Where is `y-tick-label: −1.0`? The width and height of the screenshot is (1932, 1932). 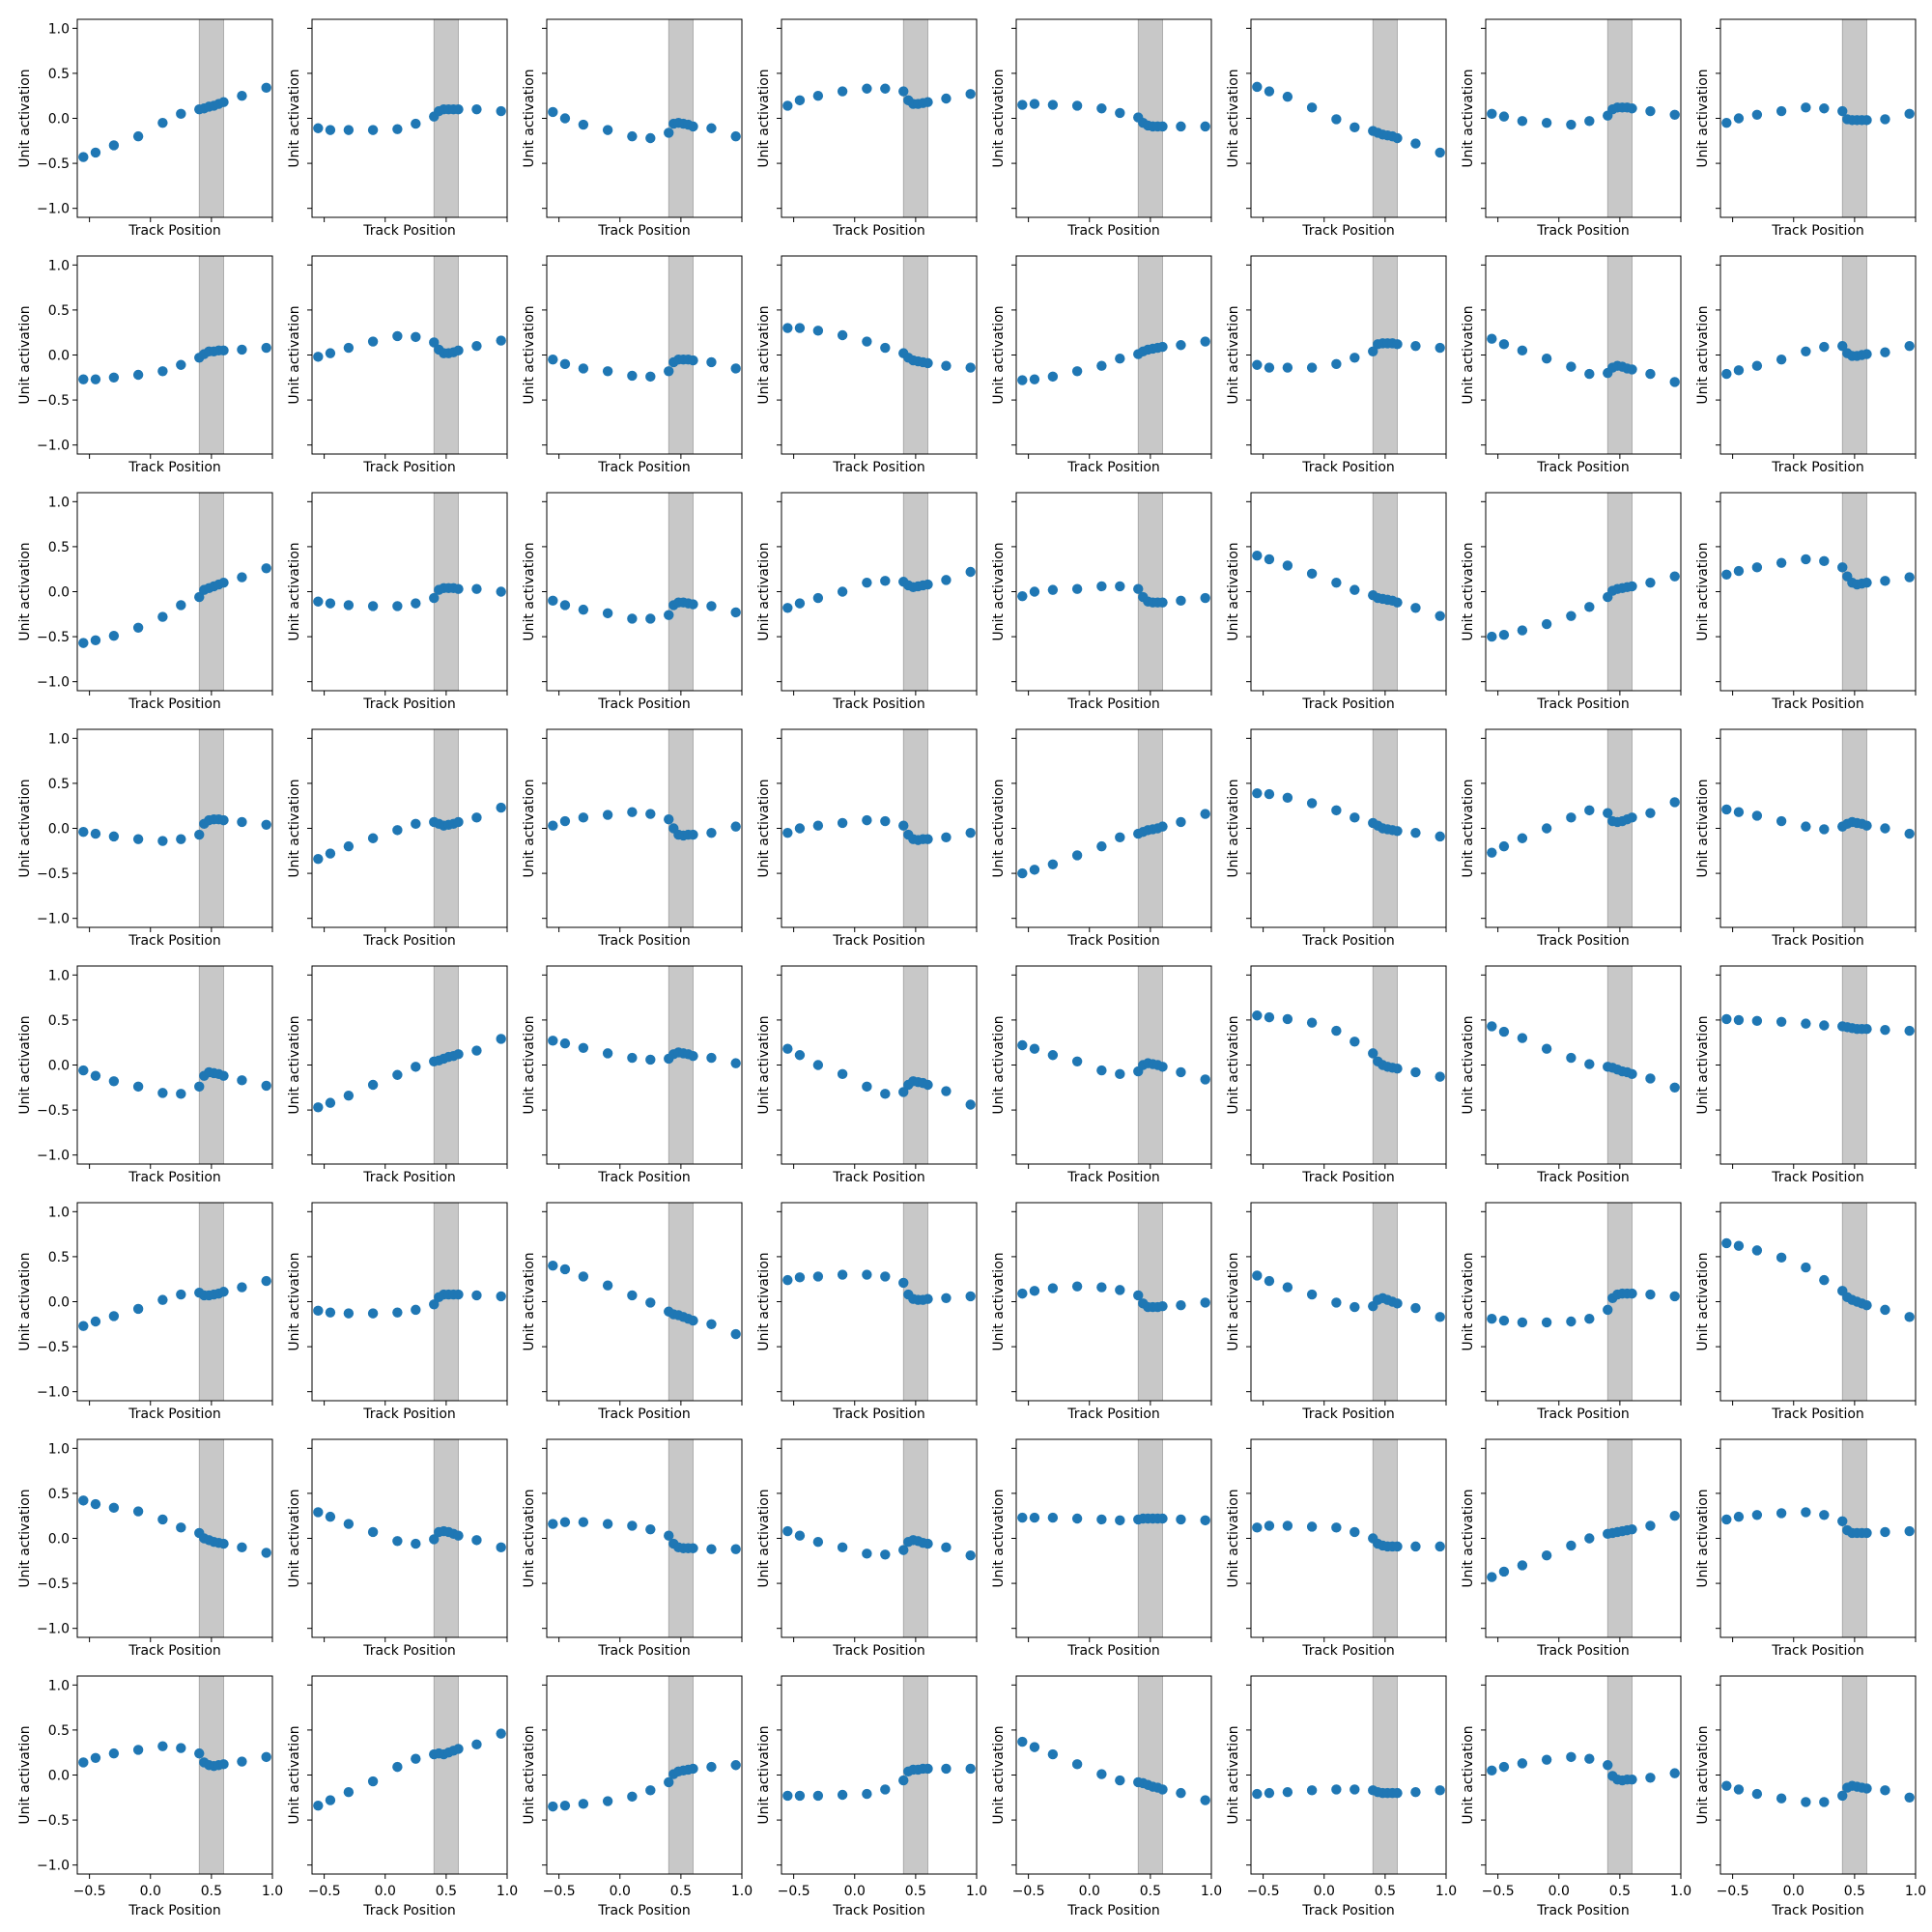
y-tick-label: −1.0 is located at coordinates (53, 683).